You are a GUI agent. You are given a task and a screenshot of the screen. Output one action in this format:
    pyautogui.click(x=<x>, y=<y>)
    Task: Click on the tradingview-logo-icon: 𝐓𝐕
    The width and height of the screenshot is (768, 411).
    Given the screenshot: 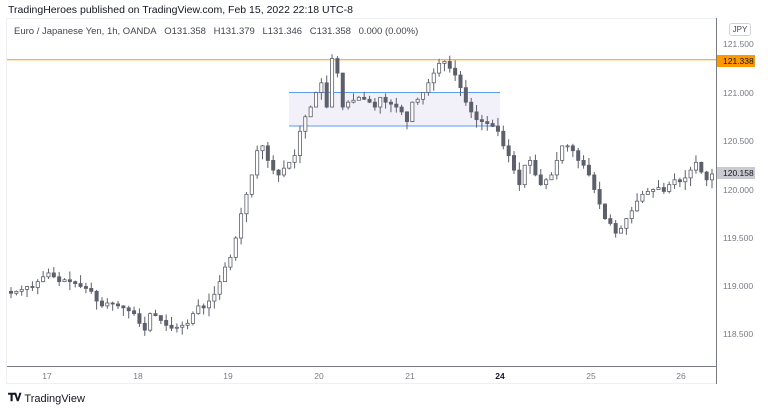 What is the action you would take?
    pyautogui.click(x=14, y=398)
    